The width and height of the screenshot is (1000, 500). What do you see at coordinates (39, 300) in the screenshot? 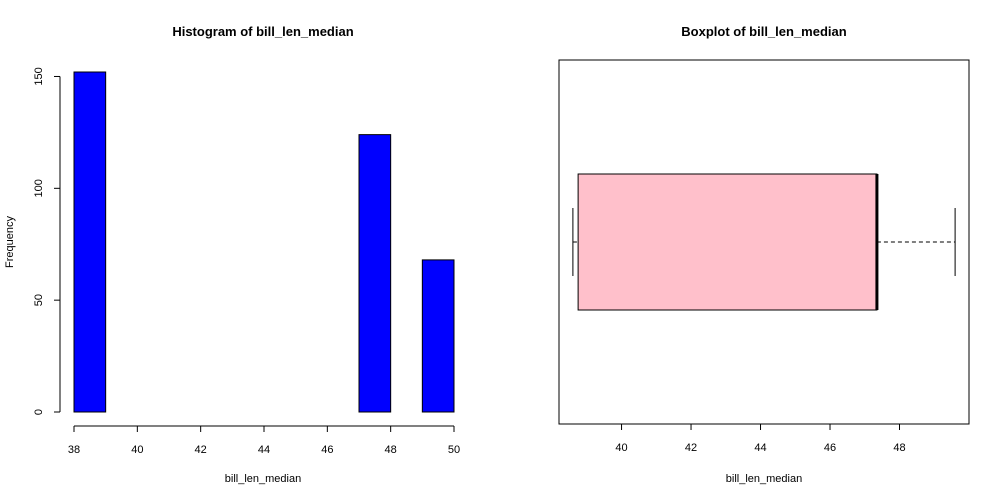
I see `histogram-y-tick-label: 50` at bounding box center [39, 300].